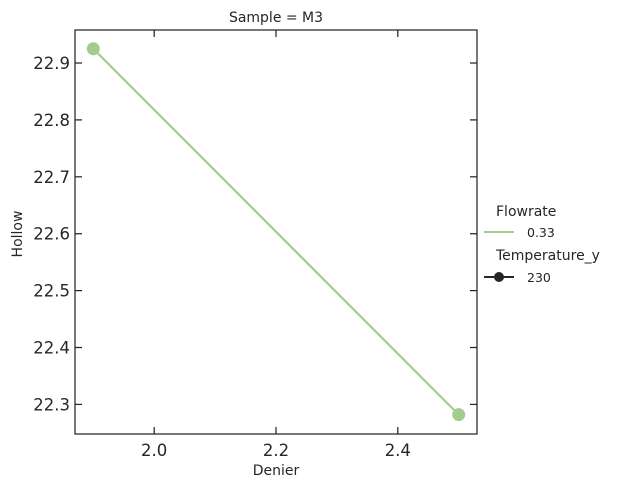 This screenshot has height=488, width=621. Describe the element at coordinates (51, 63) in the screenshot. I see `y-tick-label: 22.9` at that location.